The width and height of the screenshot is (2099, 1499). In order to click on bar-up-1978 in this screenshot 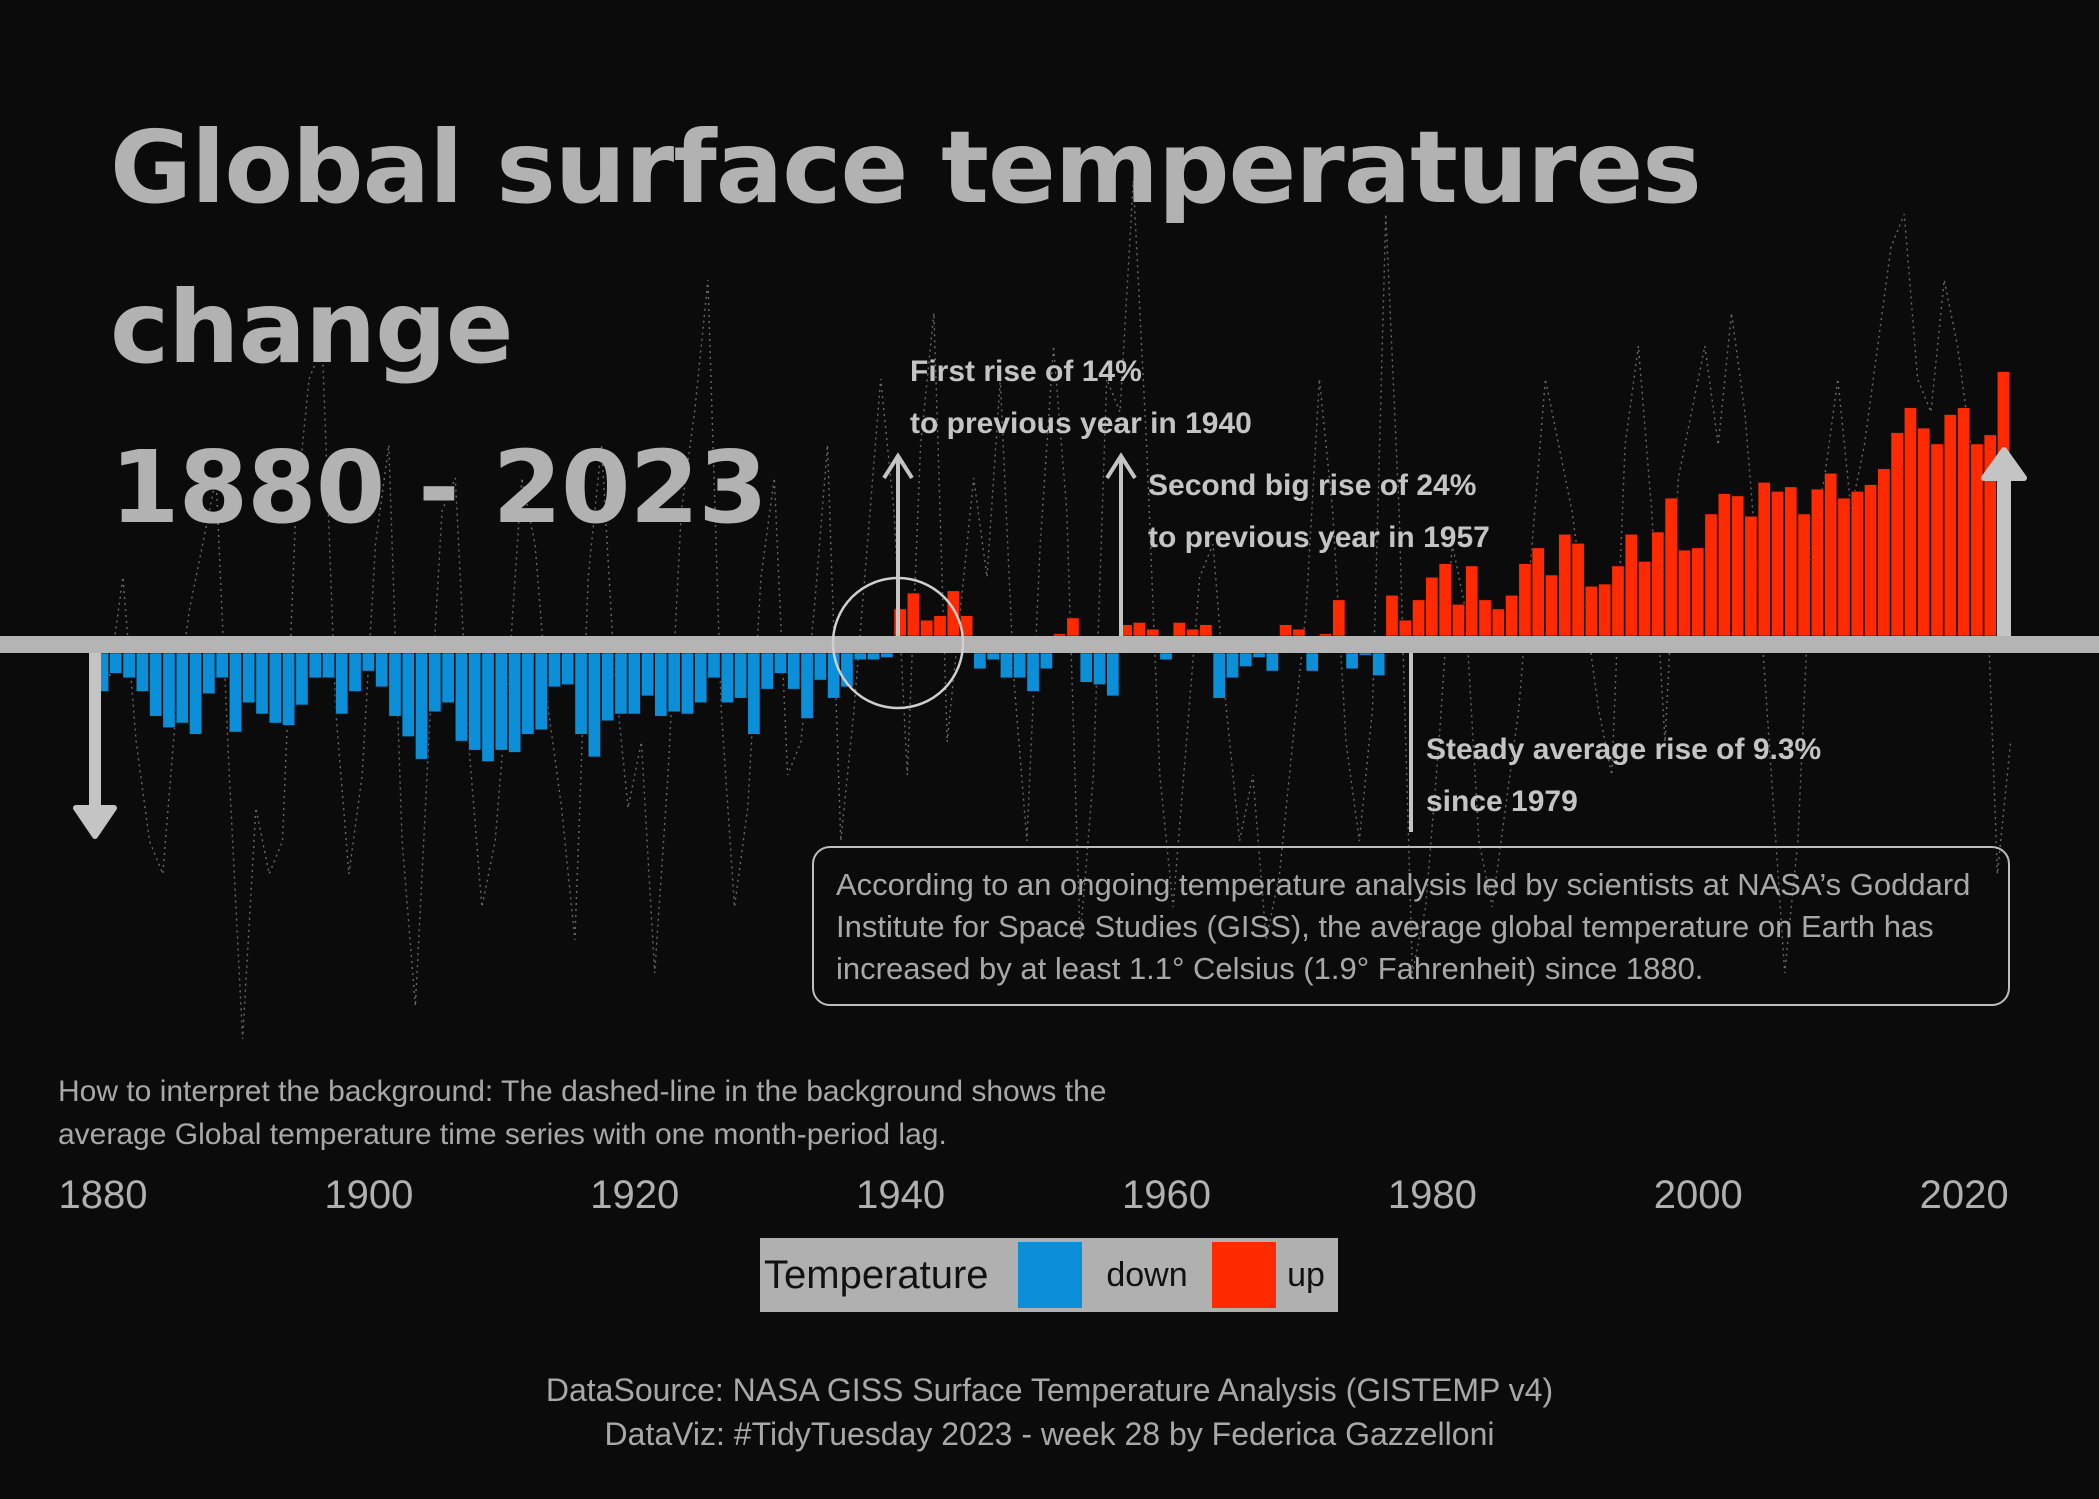, I will do `click(1405, 628)`.